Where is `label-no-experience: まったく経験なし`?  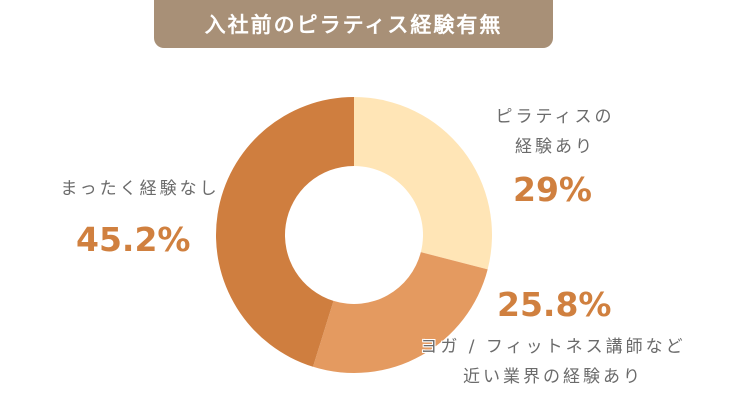 label-no-experience: まったく経験なし is located at coordinates (140, 189).